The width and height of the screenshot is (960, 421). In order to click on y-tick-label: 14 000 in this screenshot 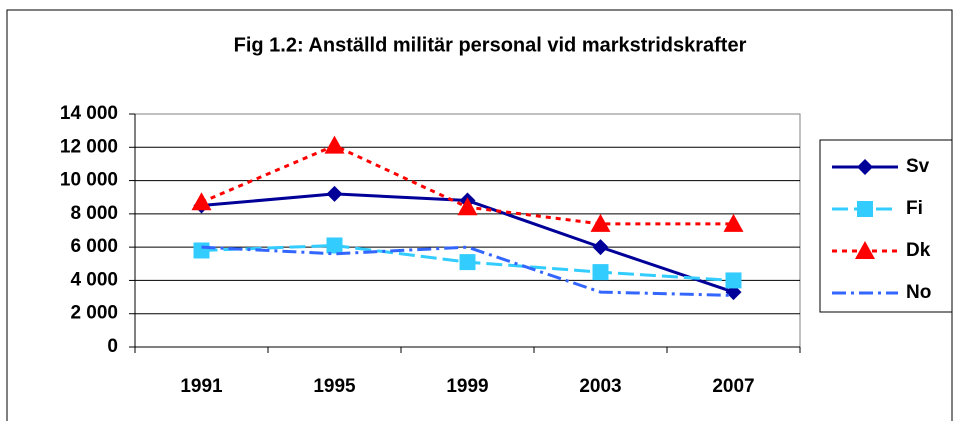, I will do `click(89, 113)`.